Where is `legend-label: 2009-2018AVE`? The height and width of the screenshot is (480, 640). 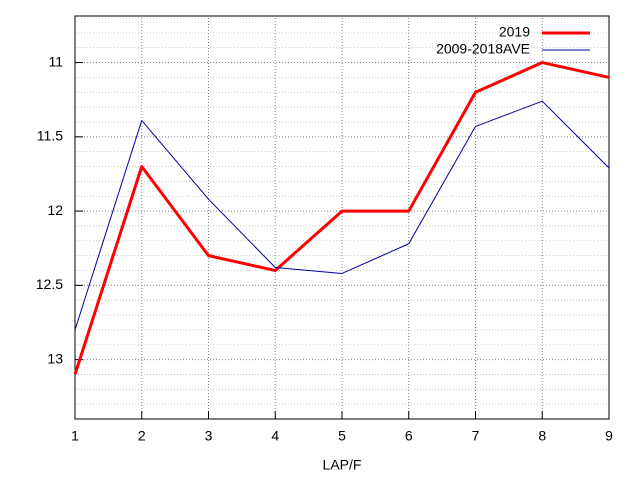
legend-label: 2009-2018AVE is located at coordinates (483, 49).